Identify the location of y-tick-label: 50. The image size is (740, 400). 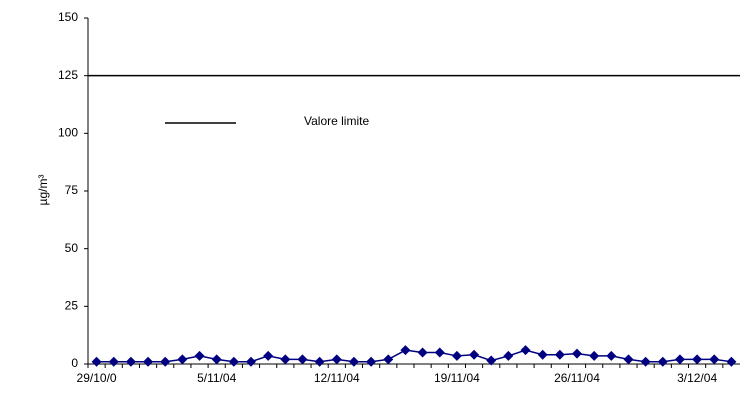
(72, 248).